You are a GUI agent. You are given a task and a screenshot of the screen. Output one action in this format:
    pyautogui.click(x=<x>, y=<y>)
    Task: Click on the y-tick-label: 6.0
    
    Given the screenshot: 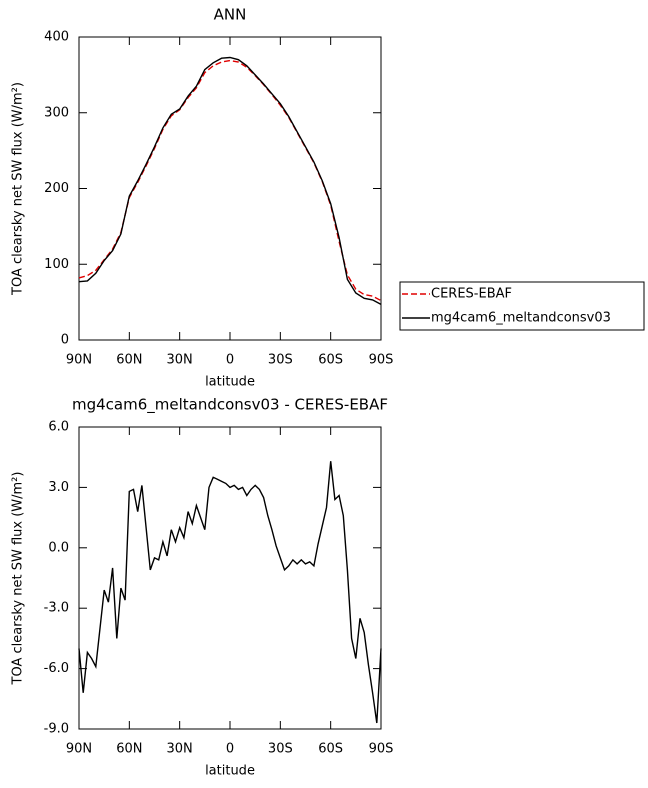 What is the action you would take?
    pyautogui.click(x=58, y=427)
    